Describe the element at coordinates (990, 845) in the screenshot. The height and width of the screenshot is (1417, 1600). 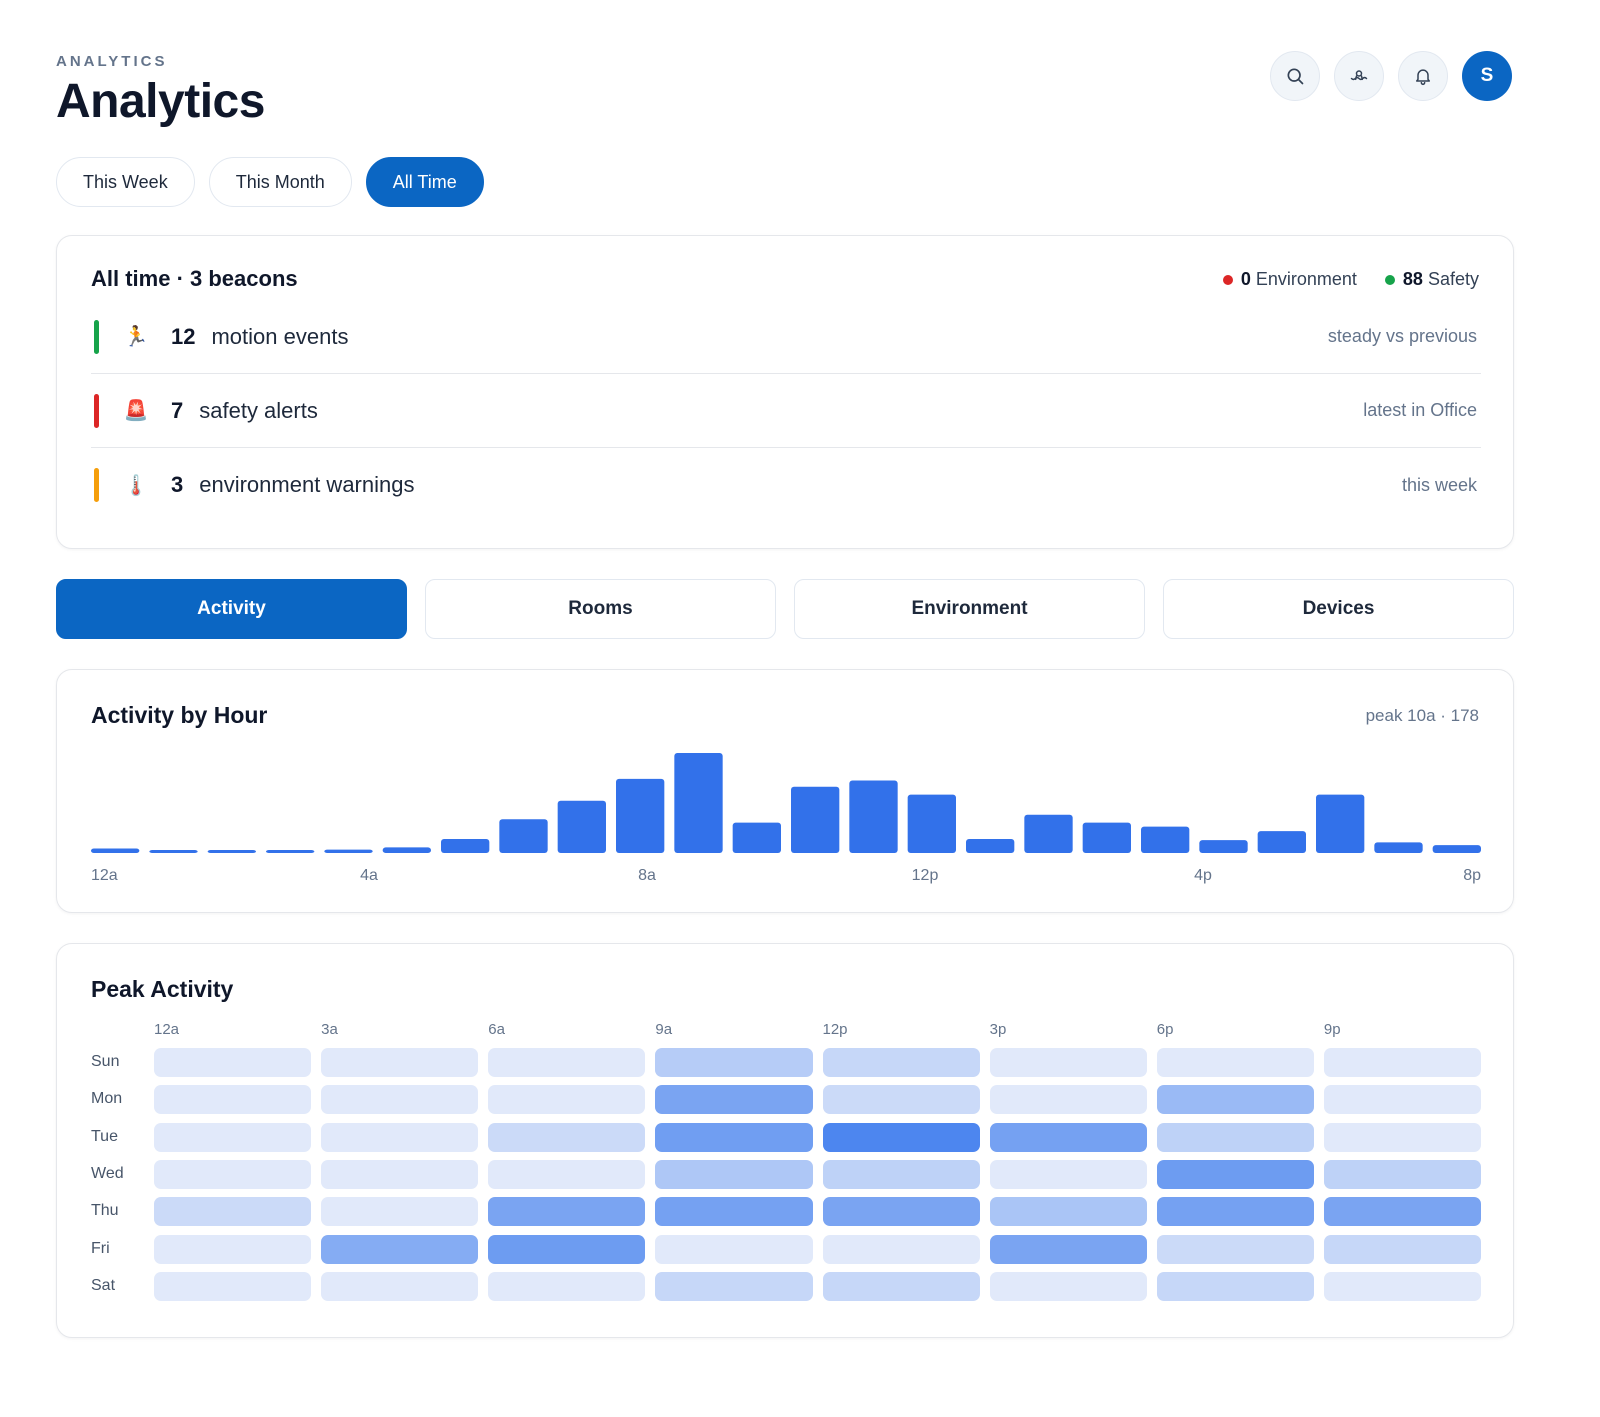
I see `bar-3p` at that location.